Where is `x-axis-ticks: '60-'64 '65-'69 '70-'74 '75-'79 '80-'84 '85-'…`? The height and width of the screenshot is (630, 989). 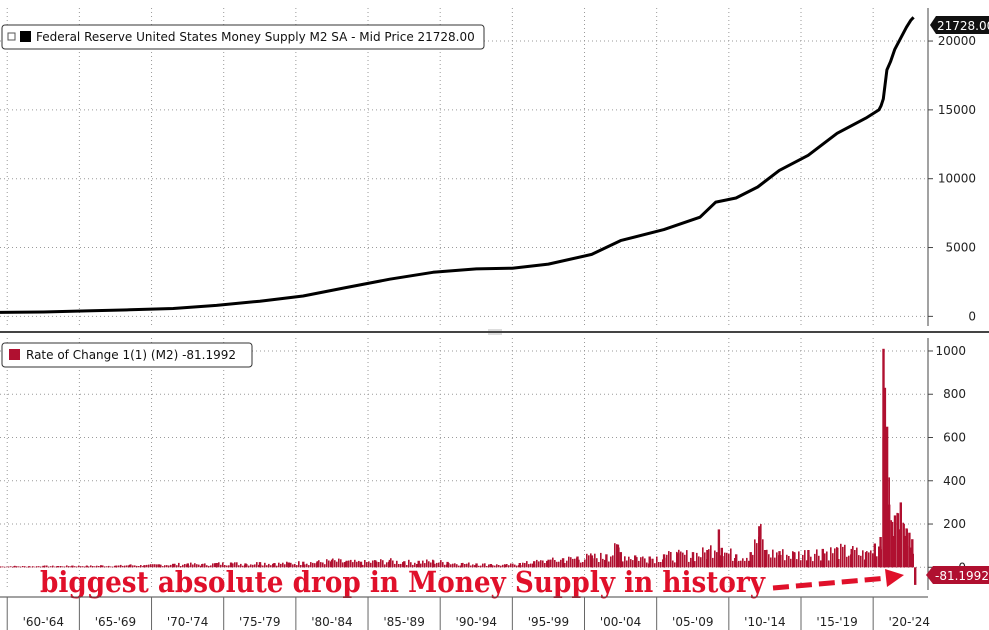
x-axis-ticks: '60-'64 '65-'69 '70-'74 '75-'79 '80-'84 '85-'… is located at coordinates (468, 613).